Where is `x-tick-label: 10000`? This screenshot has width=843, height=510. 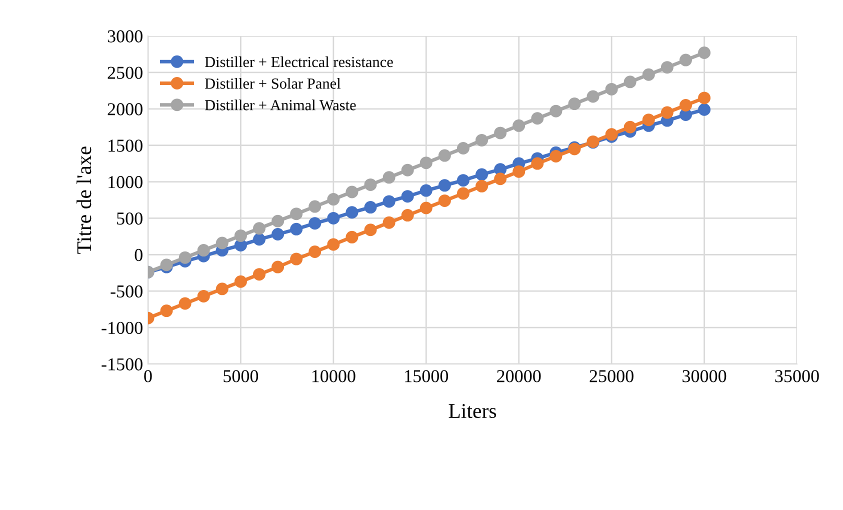
x-tick-label: 10000 is located at coordinates (334, 376).